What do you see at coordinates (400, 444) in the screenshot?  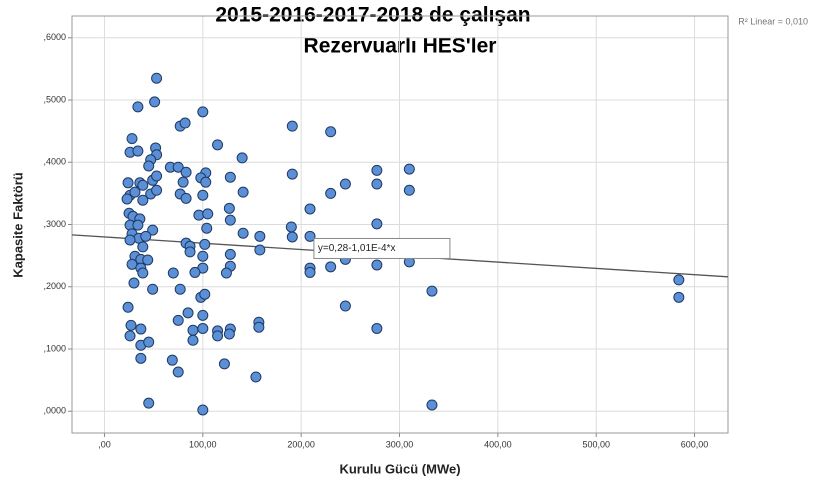 I see `x-tick-label: 300,00` at bounding box center [400, 444].